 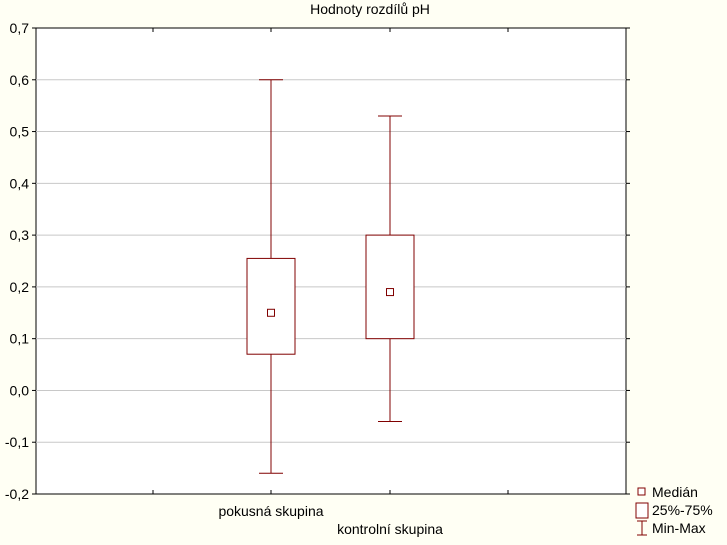 I want to click on y-tick-label: 0,3, so click(x=20, y=235).